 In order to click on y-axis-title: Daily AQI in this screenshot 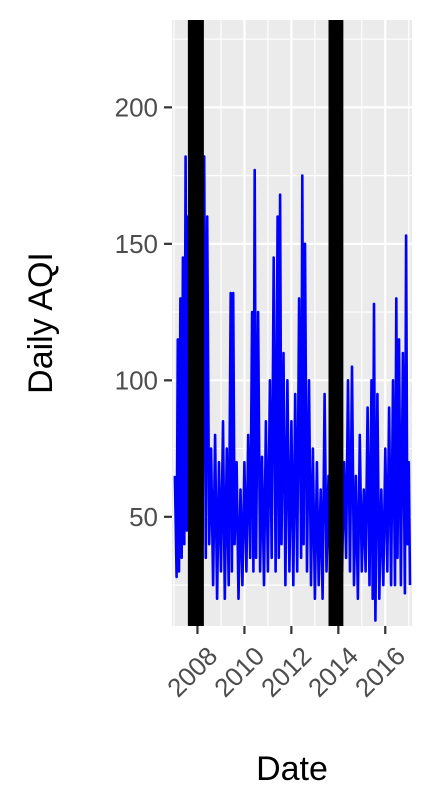, I will do `click(41, 323)`.